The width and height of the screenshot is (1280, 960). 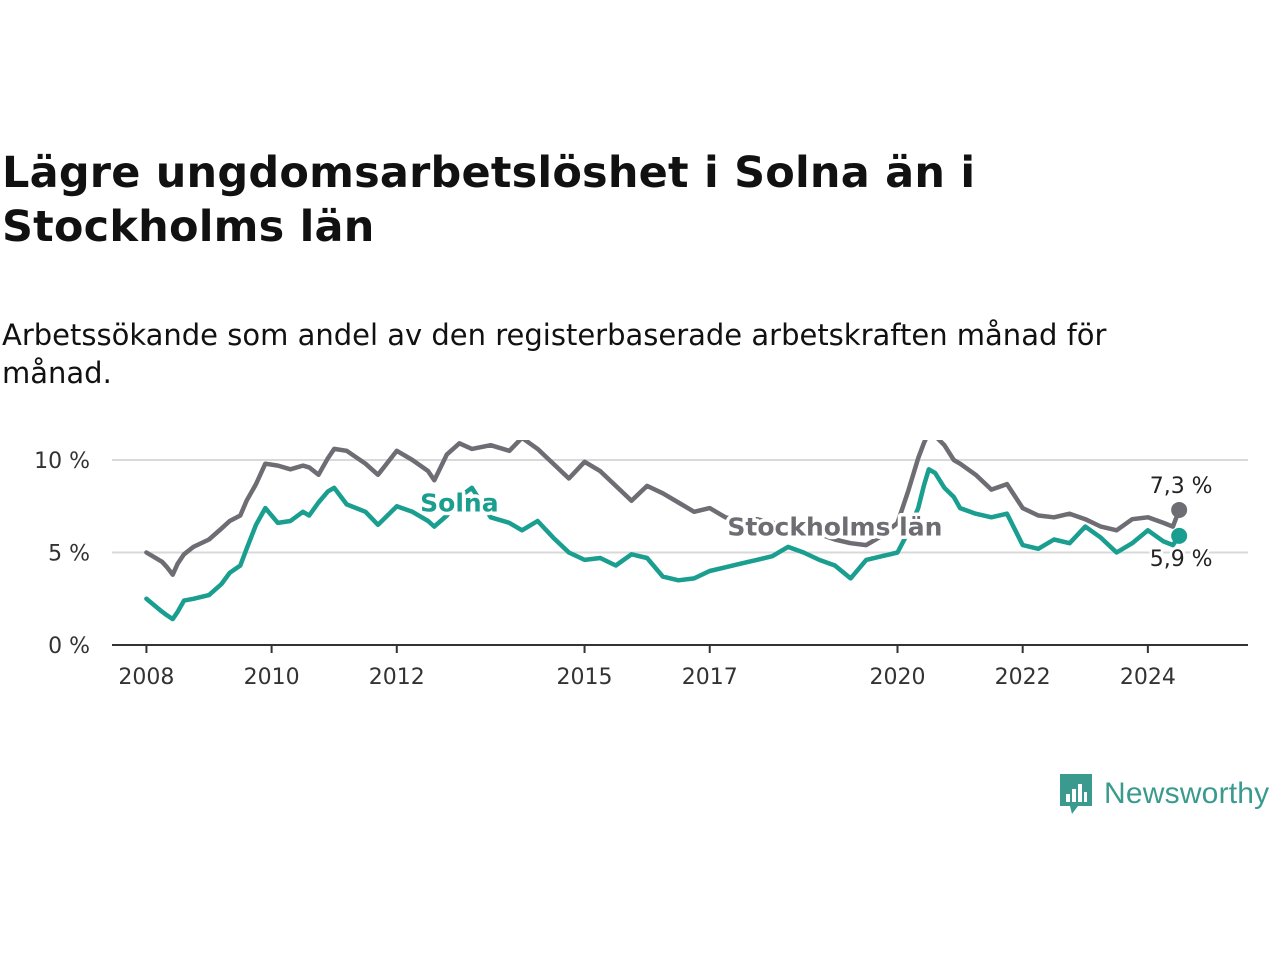 I want to click on brand-logo: Newsworthy, so click(x=1163, y=794).